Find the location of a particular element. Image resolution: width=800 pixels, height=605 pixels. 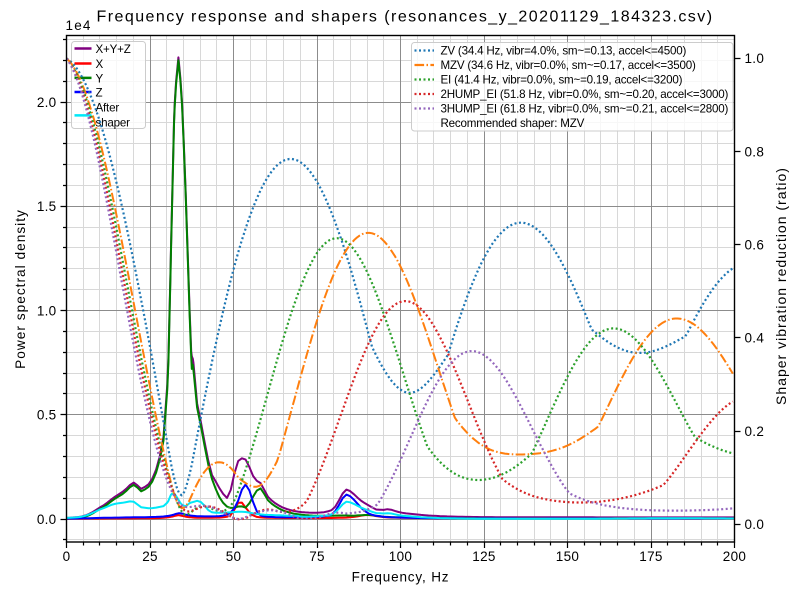

svg-text: 75 is located at coordinates (317, 556).